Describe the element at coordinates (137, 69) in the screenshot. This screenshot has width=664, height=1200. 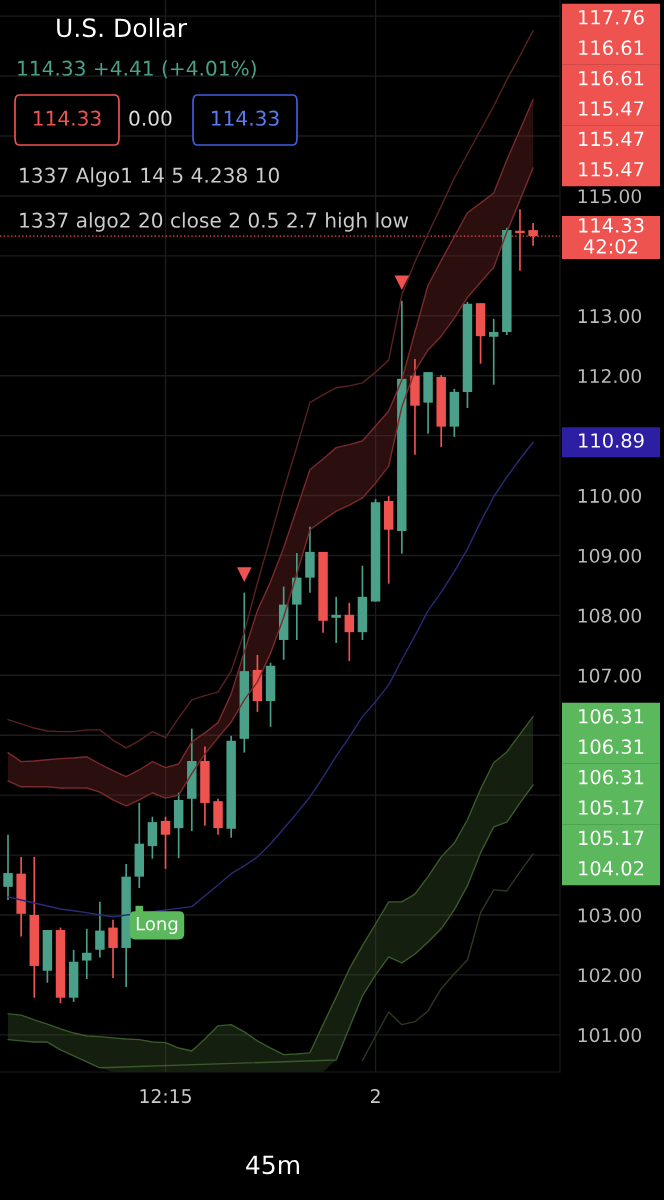
I see `text: 114.33 +4.41 (+4.01%)` at that location.